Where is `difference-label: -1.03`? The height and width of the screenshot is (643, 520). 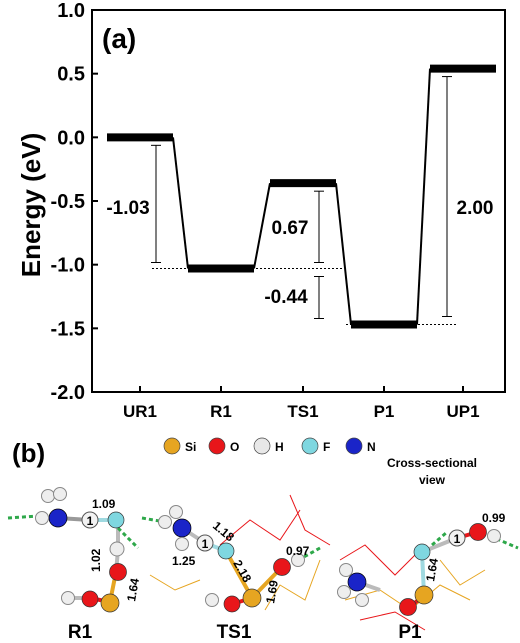
difference-label: -1.03 is located at coordinates (127, 208).